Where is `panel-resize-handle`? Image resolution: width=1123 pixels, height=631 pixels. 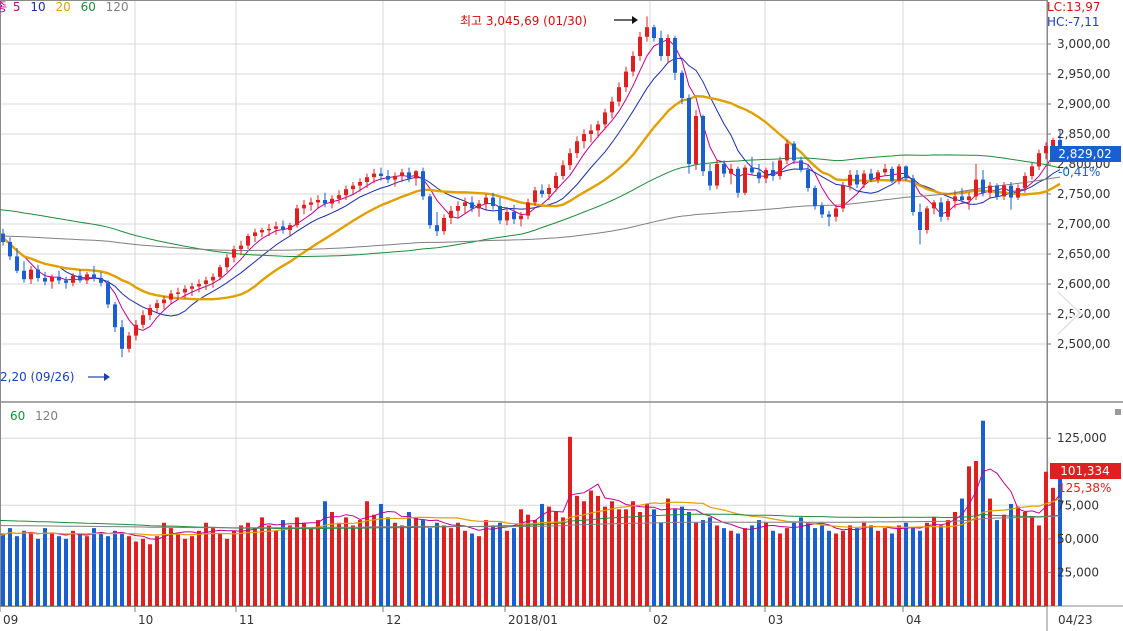 panel-resize-handle is located at coordinates (1118, 412).